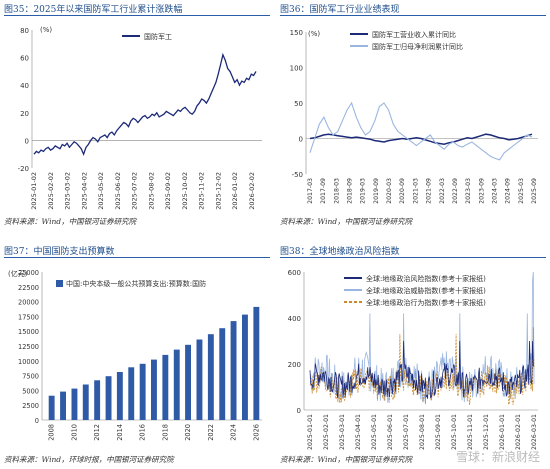  I want to click on y-tick-label: 100, so click(296, 69).